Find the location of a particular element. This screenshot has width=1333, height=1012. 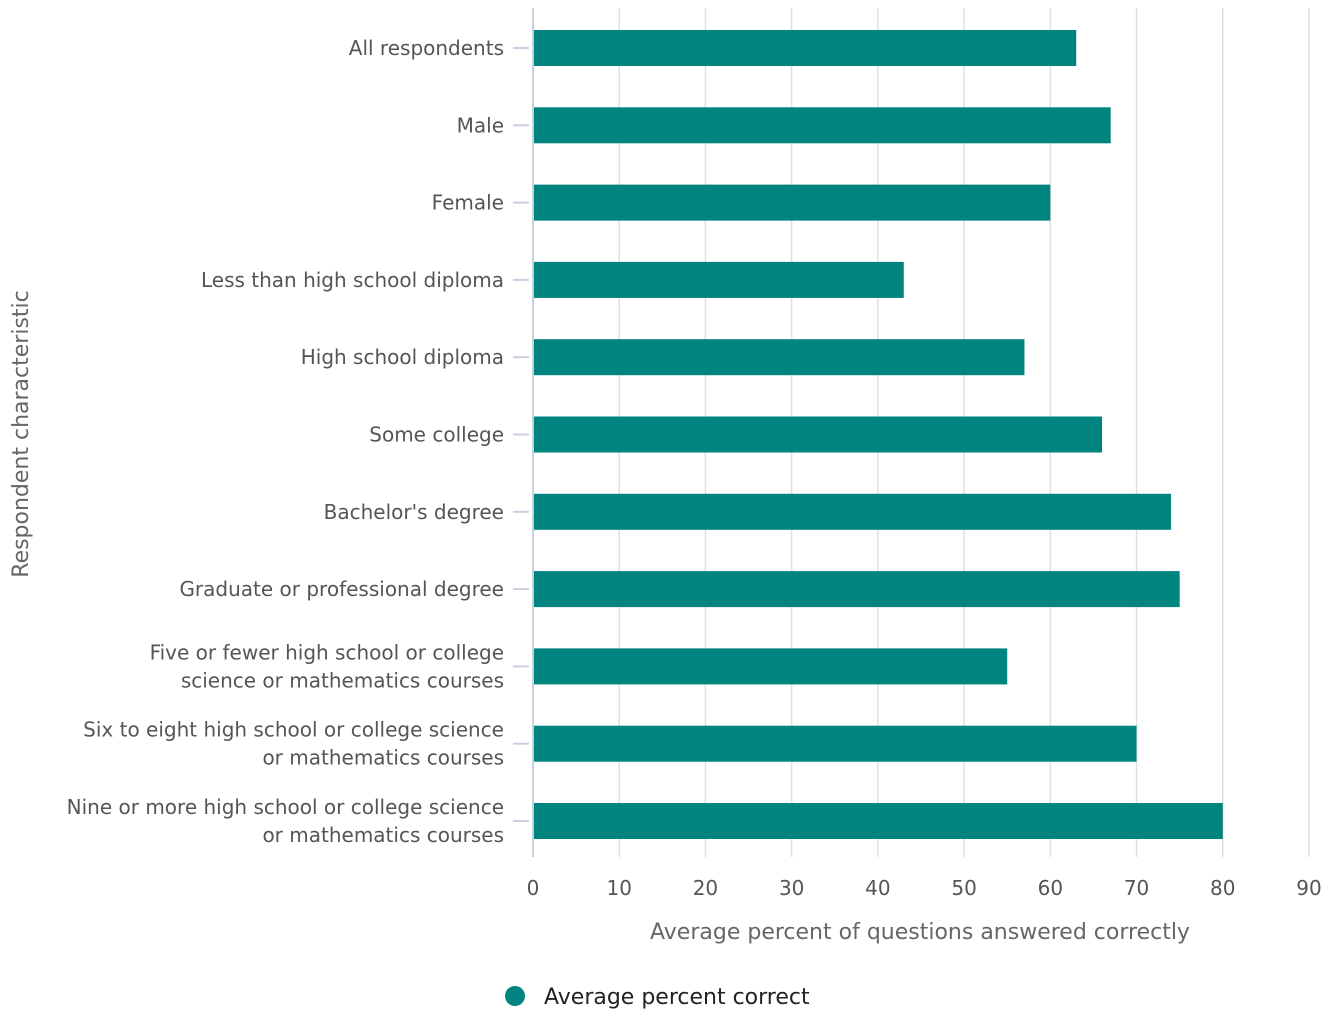

category-label: Graduate or professional degree is located at coordinates (341, 589).